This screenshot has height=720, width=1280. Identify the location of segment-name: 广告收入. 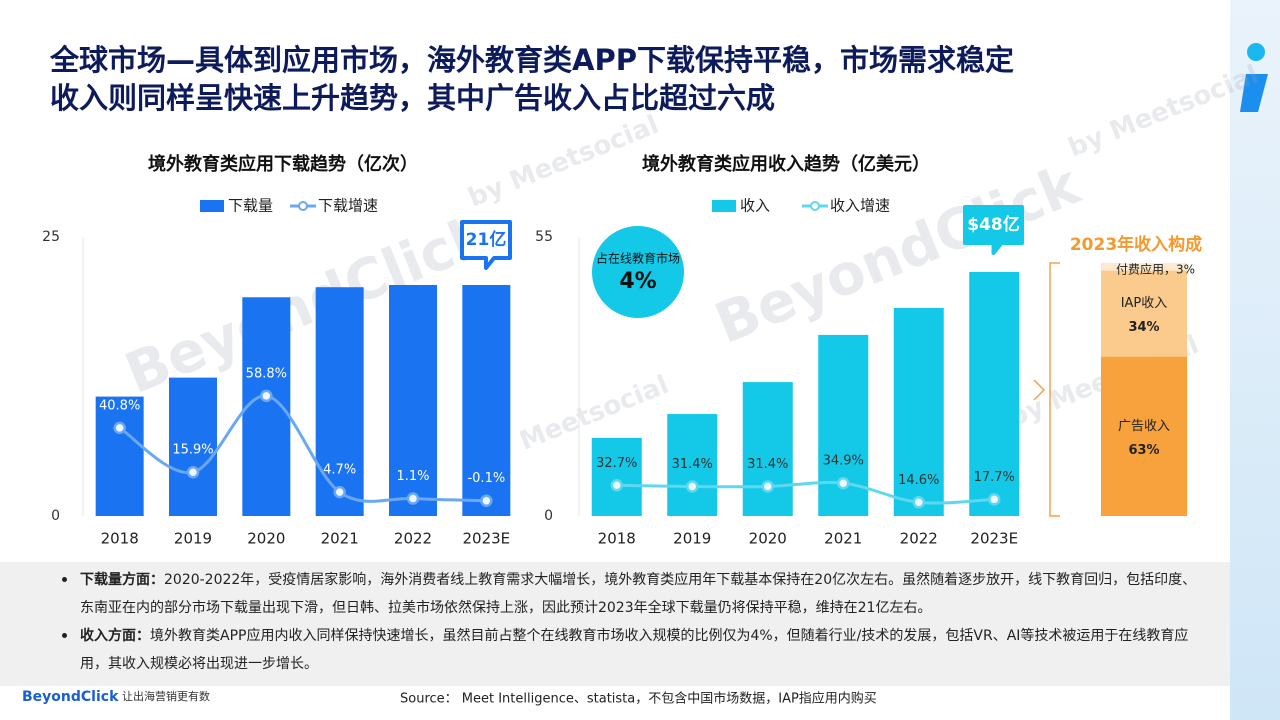
(1144, 426).